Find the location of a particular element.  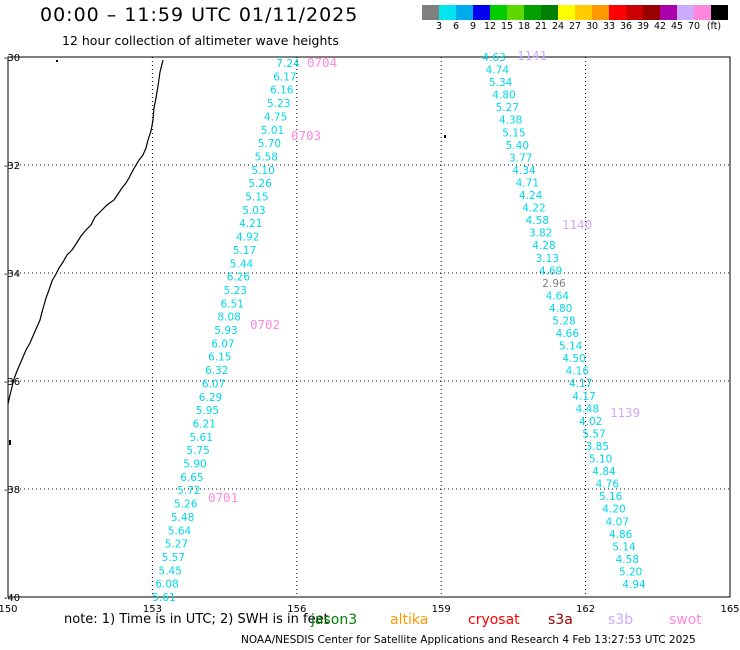

swh-value-label: 5.26 is located at coordinates (260, 184).